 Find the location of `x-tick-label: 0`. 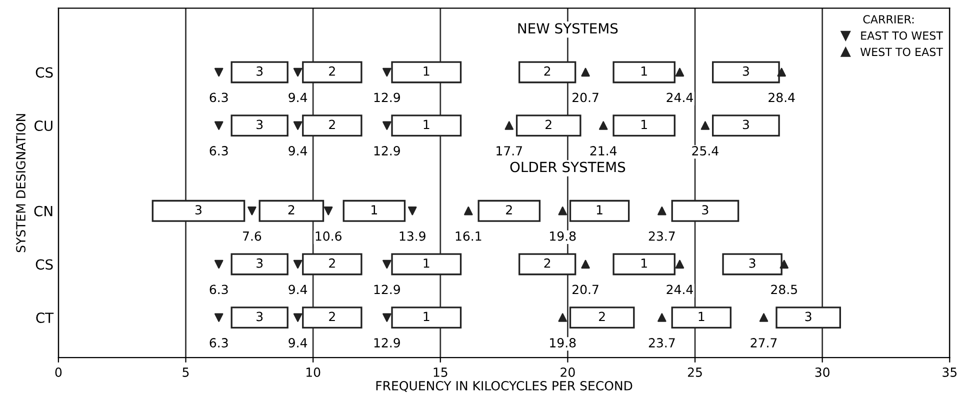

x-tick-label: 0 is located at coordinates (58, 372).